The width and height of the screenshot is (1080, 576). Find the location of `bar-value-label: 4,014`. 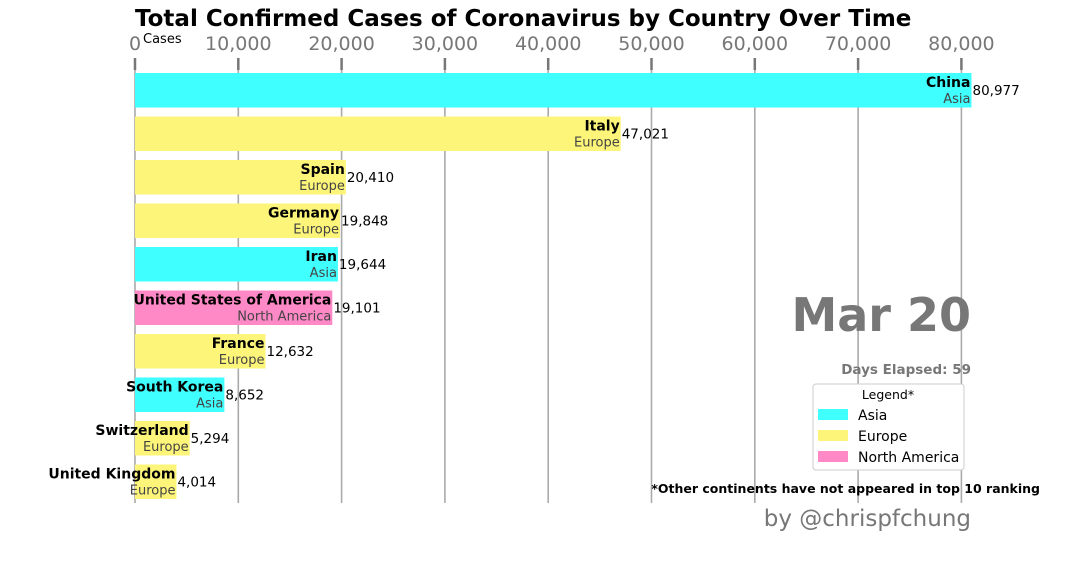

bar-value-label: 4,014 is located at coordinates (196, 483).